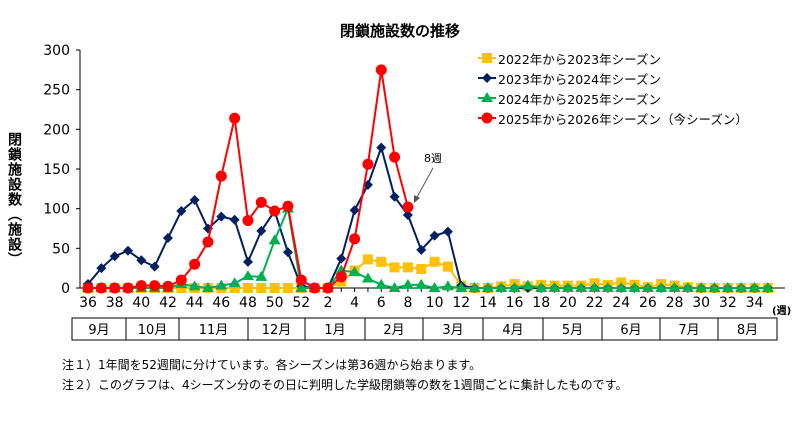 This screenshot has width=800, height=437. Describe the element at coordinates (168, 303) in the screenshot. I see `x-tick-label: 42` at that location.